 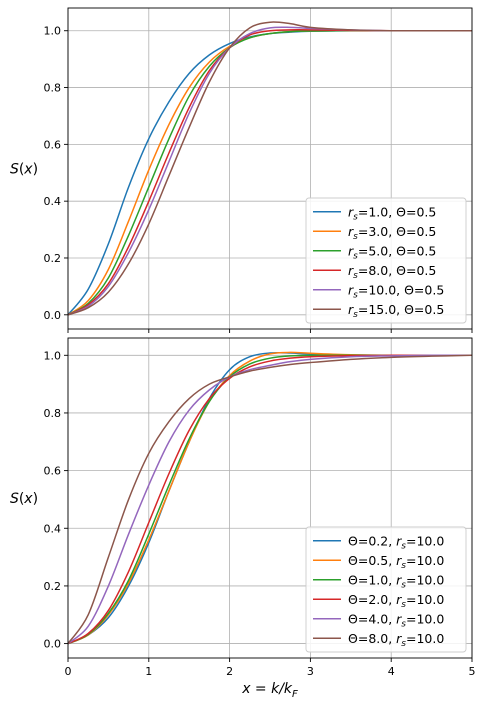 What do you see at coordinates (396, 542) in the screenshot?
I see `legend-label-1: Θ=0.2, rs=10.0` at bounding box center [396, 542].